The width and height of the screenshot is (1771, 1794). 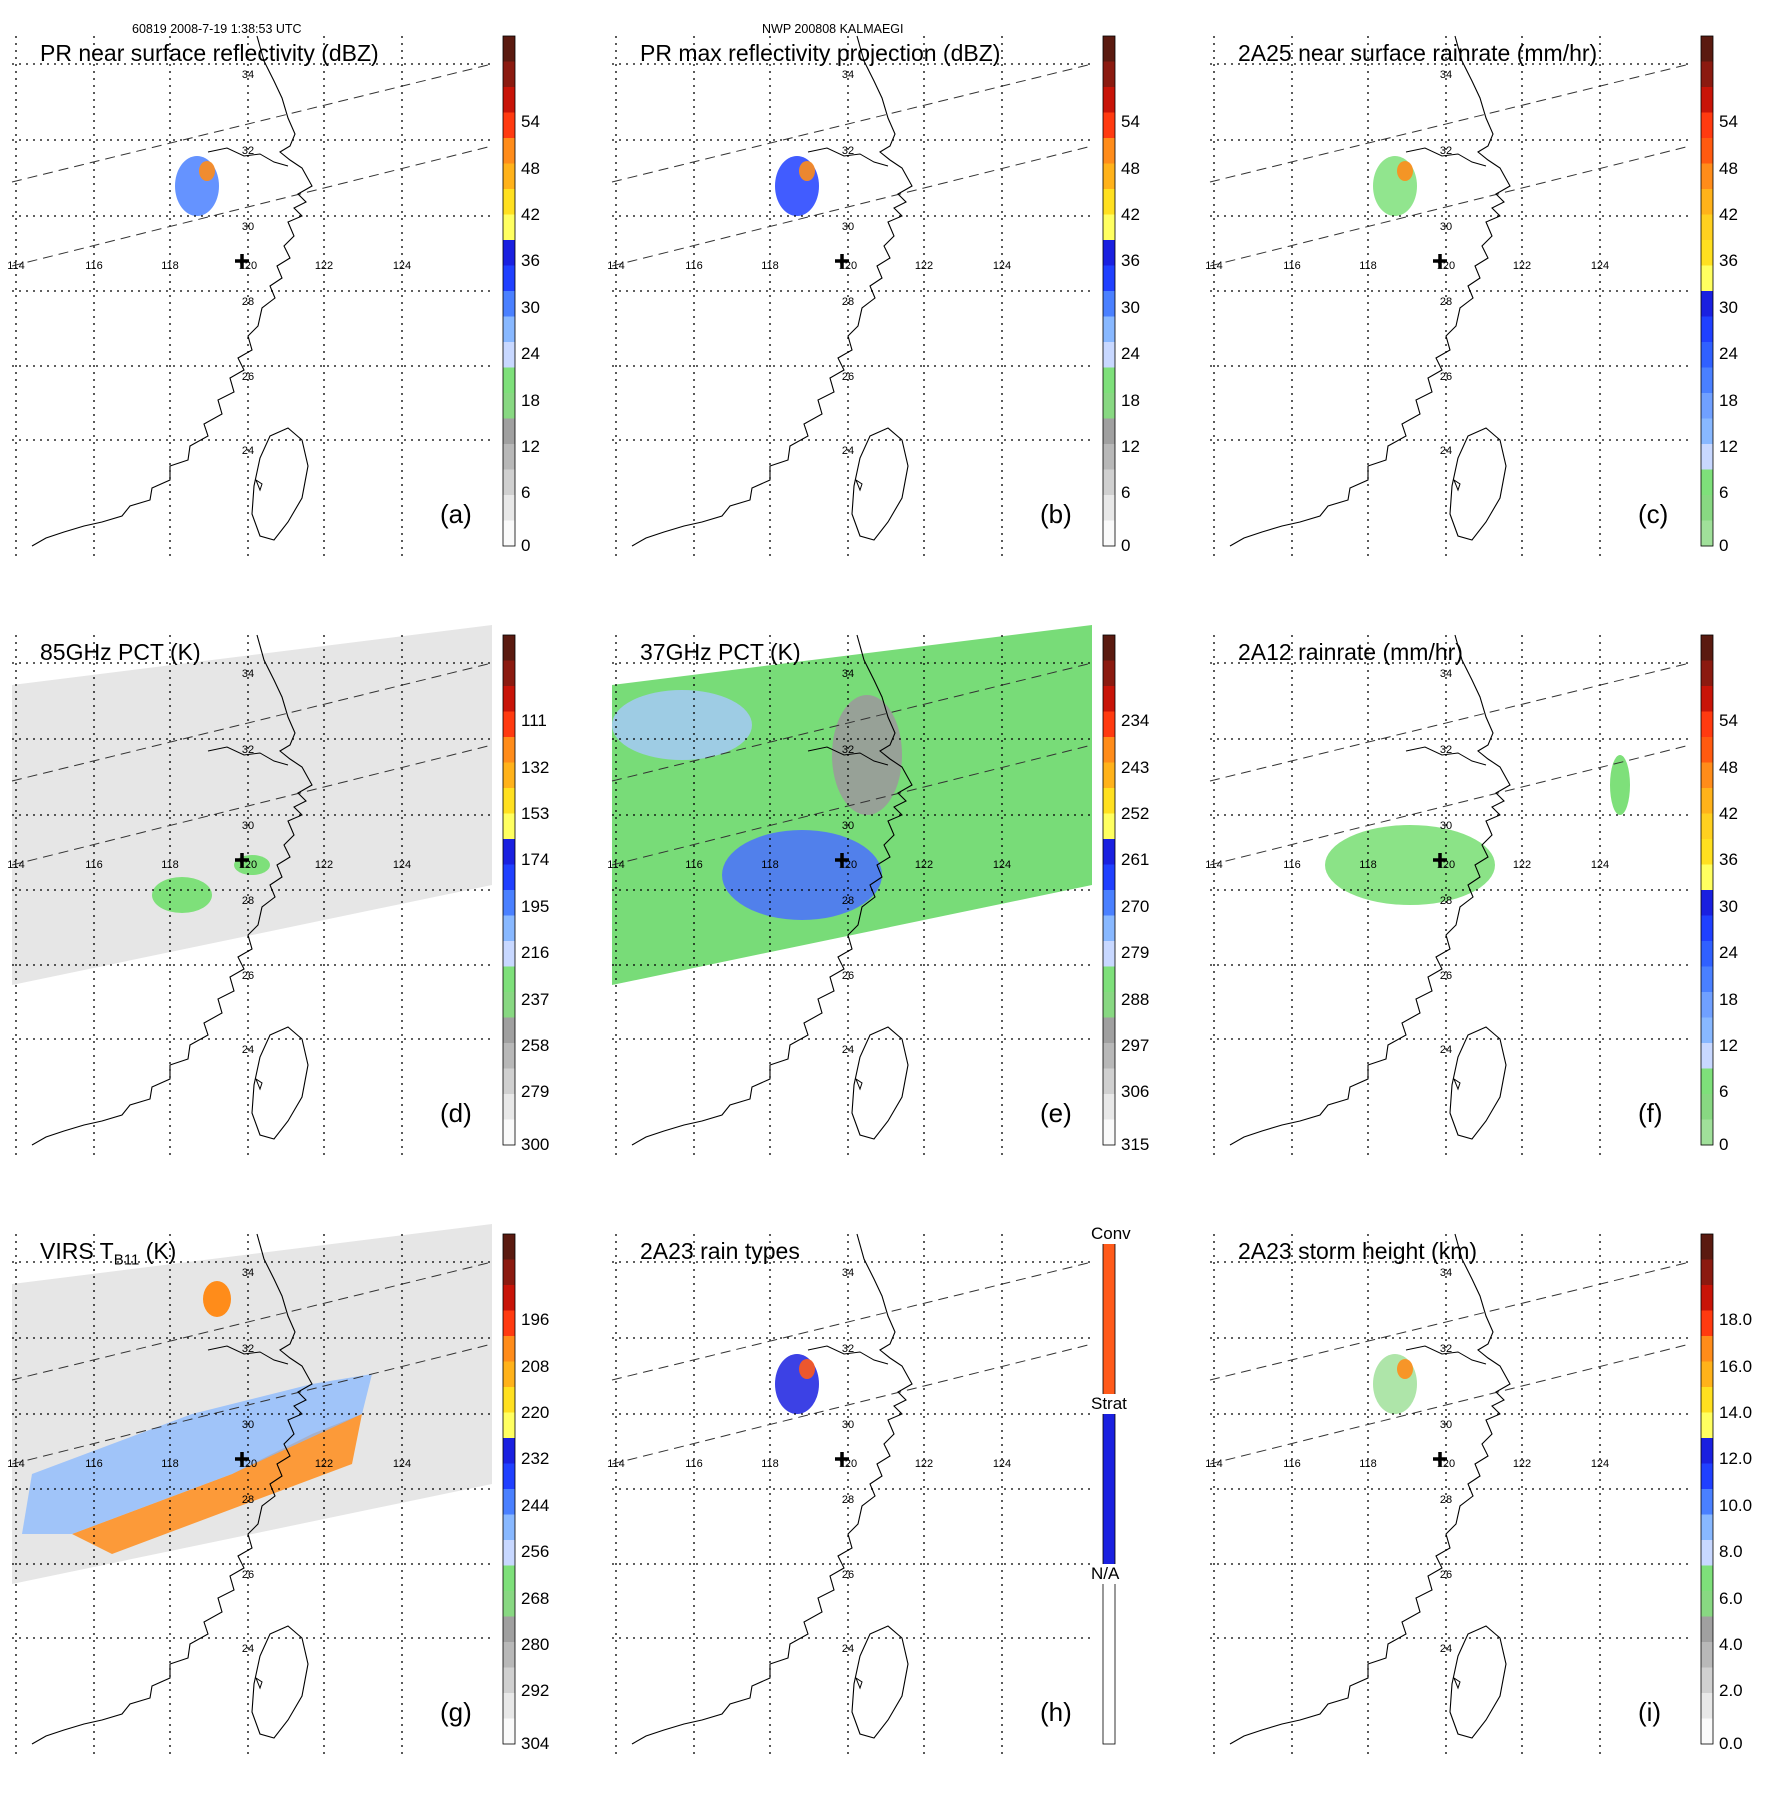 What do you see at coordinates (535, 1144) in the screenshot?
I see `colorbar-tick-label: 300` at bounding box center [535, 1144].